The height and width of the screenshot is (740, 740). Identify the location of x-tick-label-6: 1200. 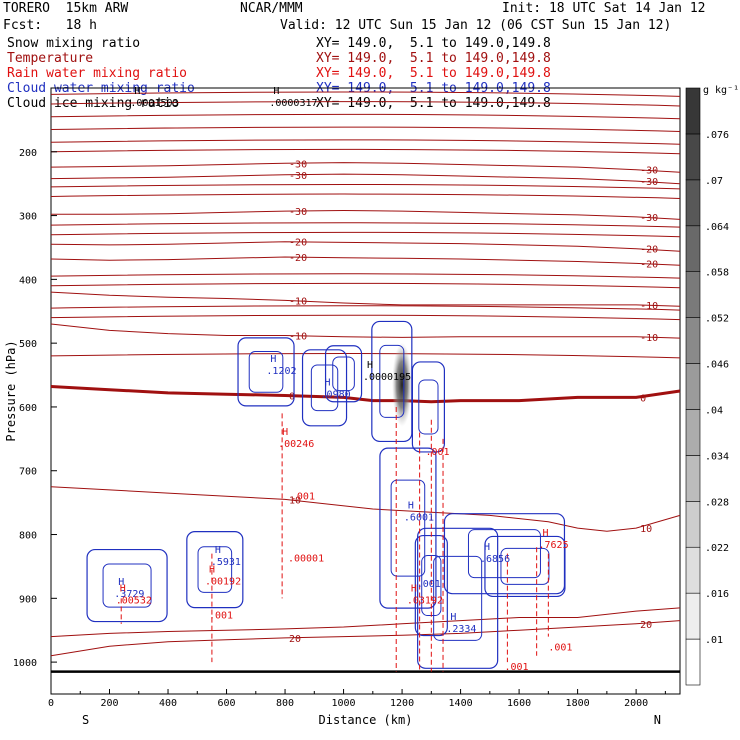
(402, 703).